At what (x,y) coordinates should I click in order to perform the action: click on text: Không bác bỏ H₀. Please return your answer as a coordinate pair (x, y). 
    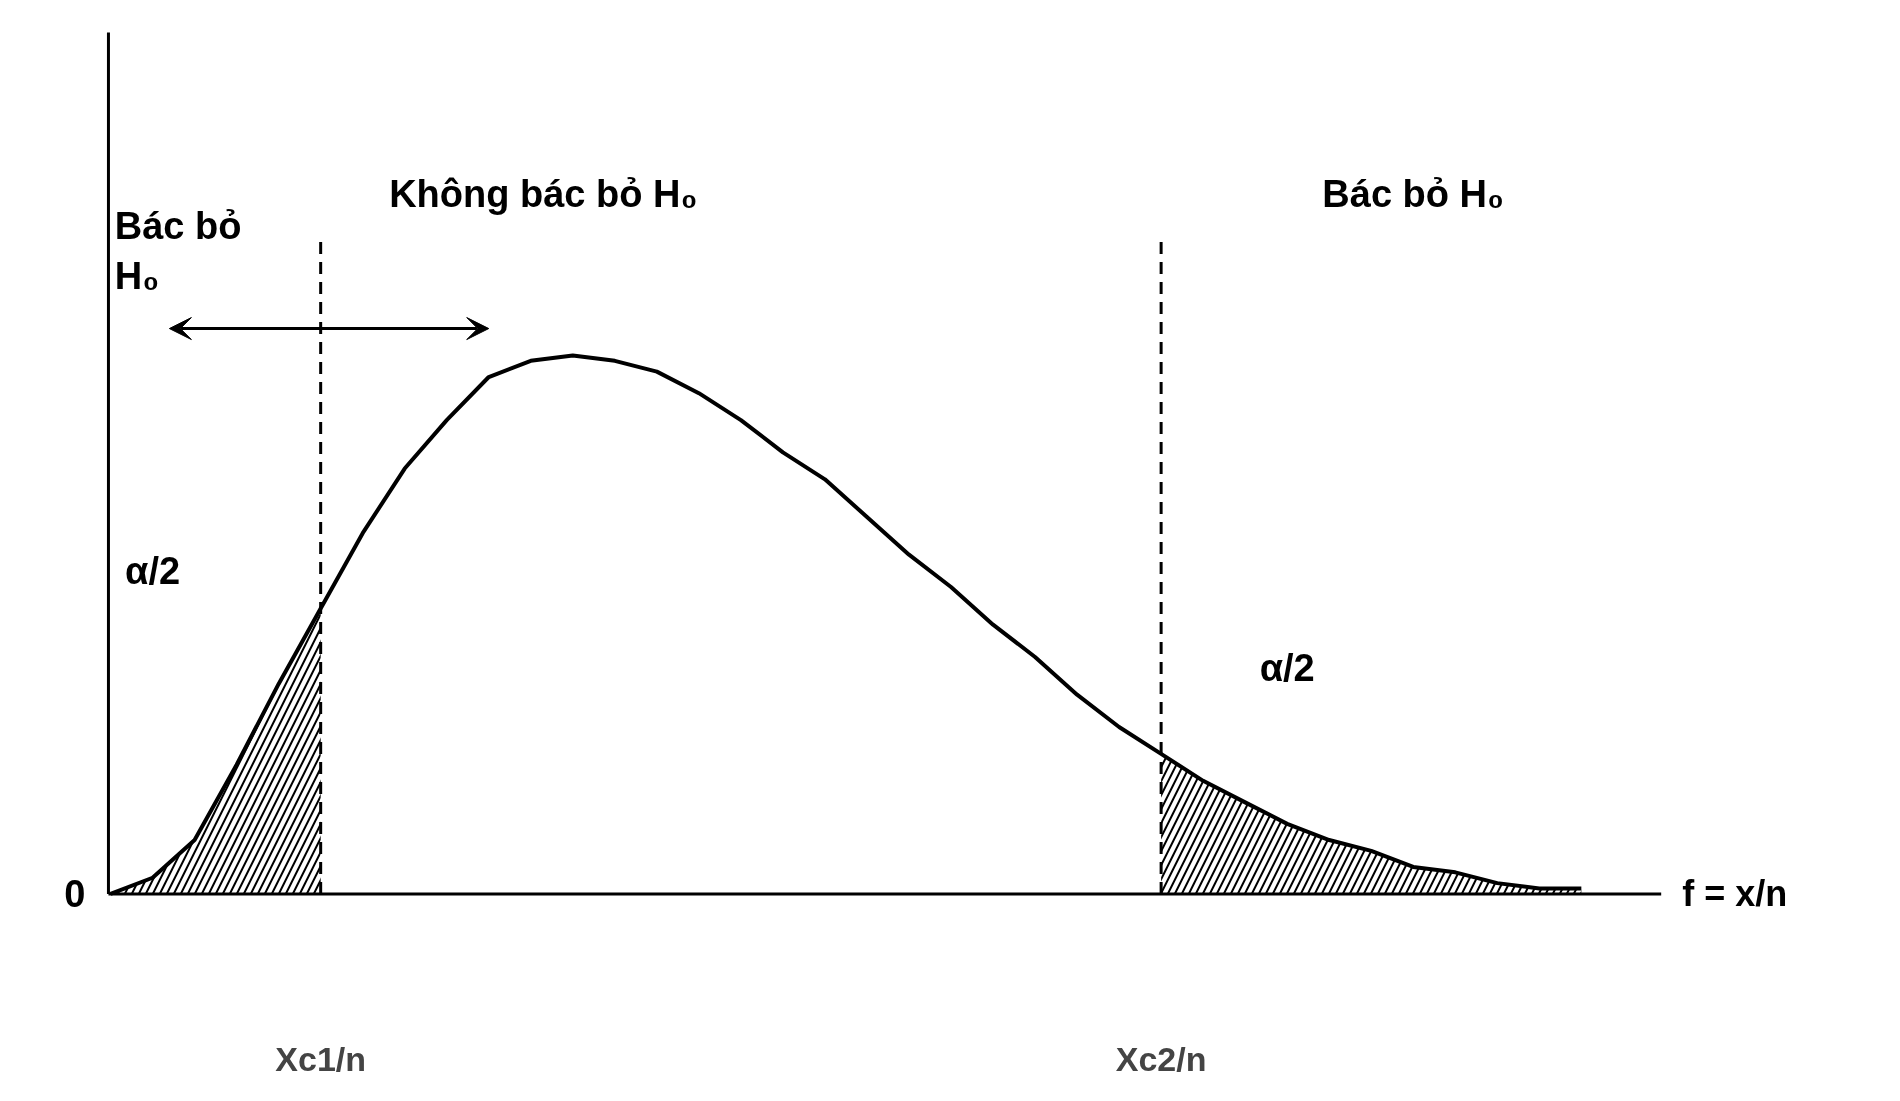
    Looking at the image, I should click on (543, 193).